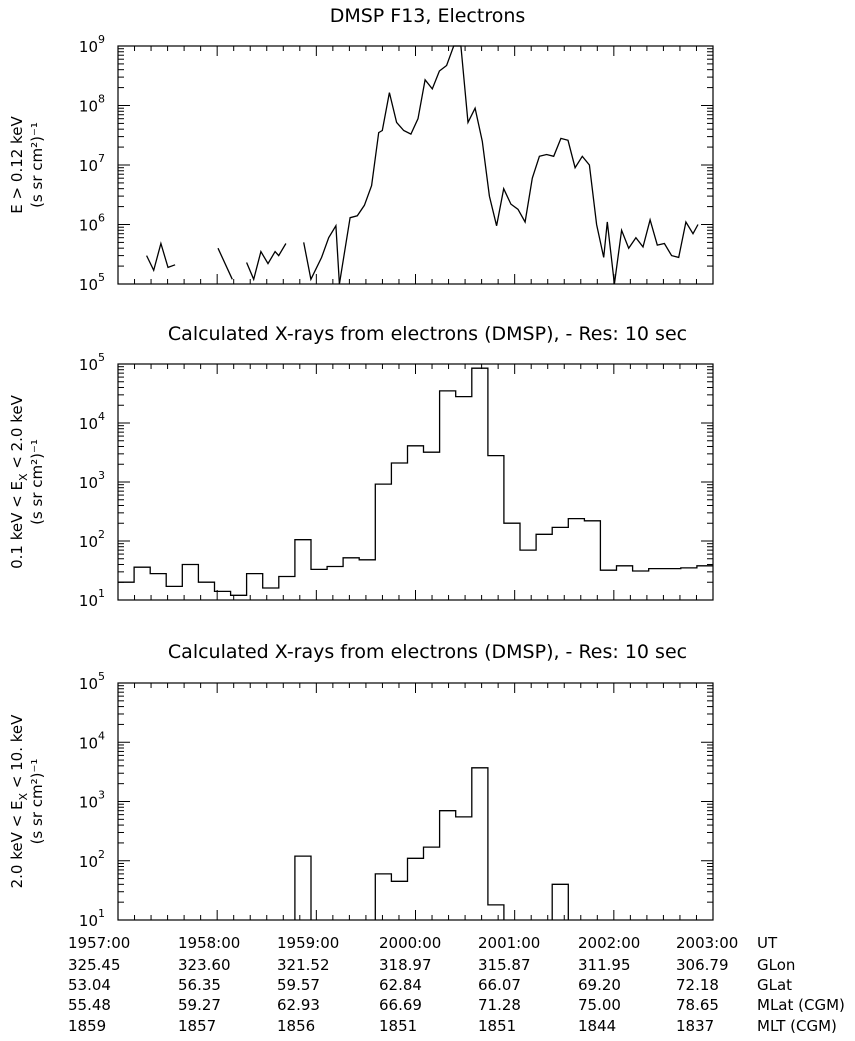 Image resolution: width=855 pixels, height=1041 pixels. I want to click on y-axis-label: E > 0.12 keV (s sr cm²)⁻¹, so click(27, 165).